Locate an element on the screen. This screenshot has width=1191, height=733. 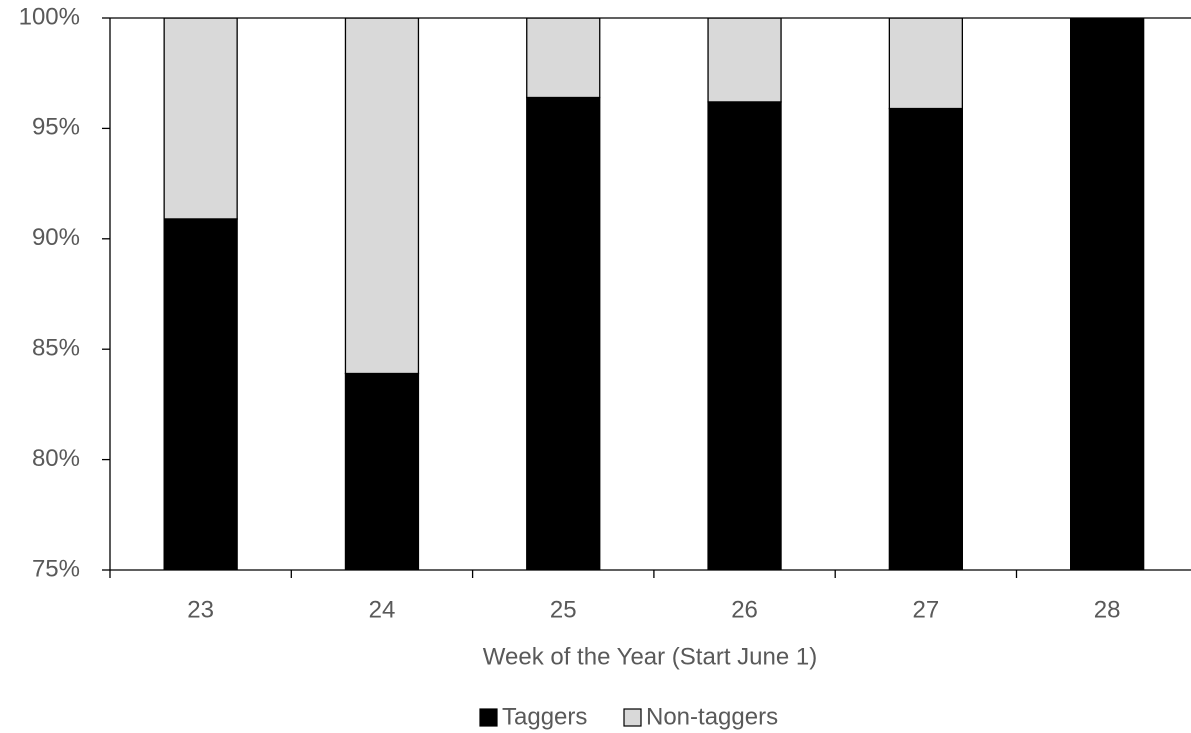
x-tick-label: 24 is located at coordinates (382, 609).